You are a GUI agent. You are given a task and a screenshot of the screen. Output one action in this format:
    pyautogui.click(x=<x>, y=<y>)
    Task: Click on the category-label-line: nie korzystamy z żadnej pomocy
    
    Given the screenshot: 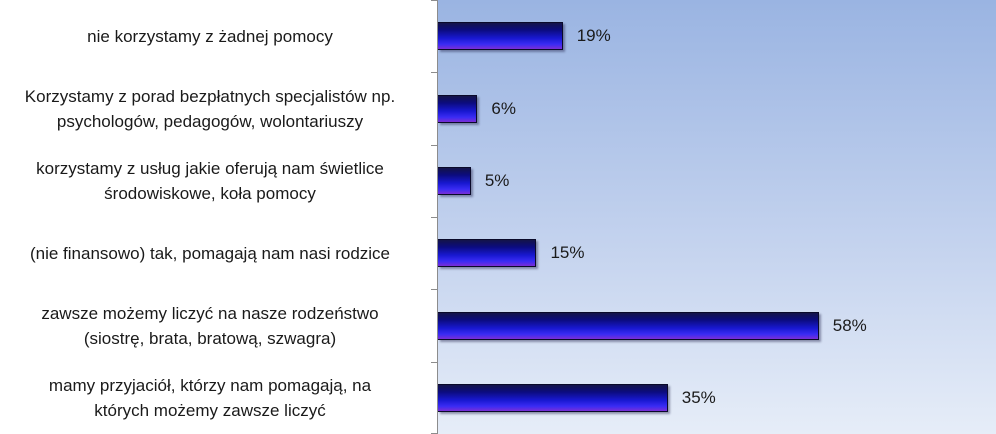 What is the action you would take?
    pyautogui.click(x=210, y=36)
    